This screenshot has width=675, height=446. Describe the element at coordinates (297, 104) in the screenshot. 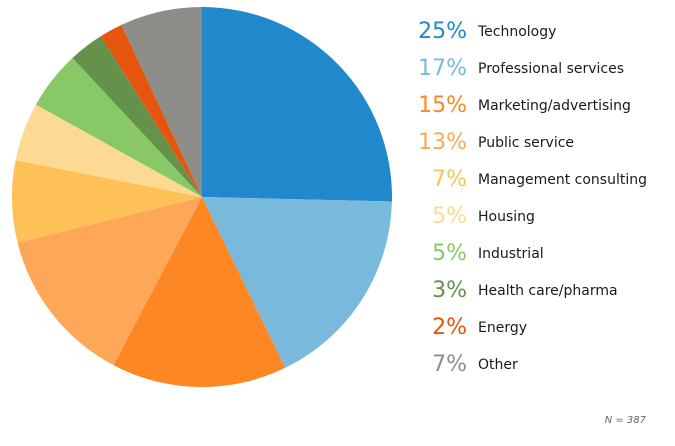

I see `pie-slice-technology` at that location.